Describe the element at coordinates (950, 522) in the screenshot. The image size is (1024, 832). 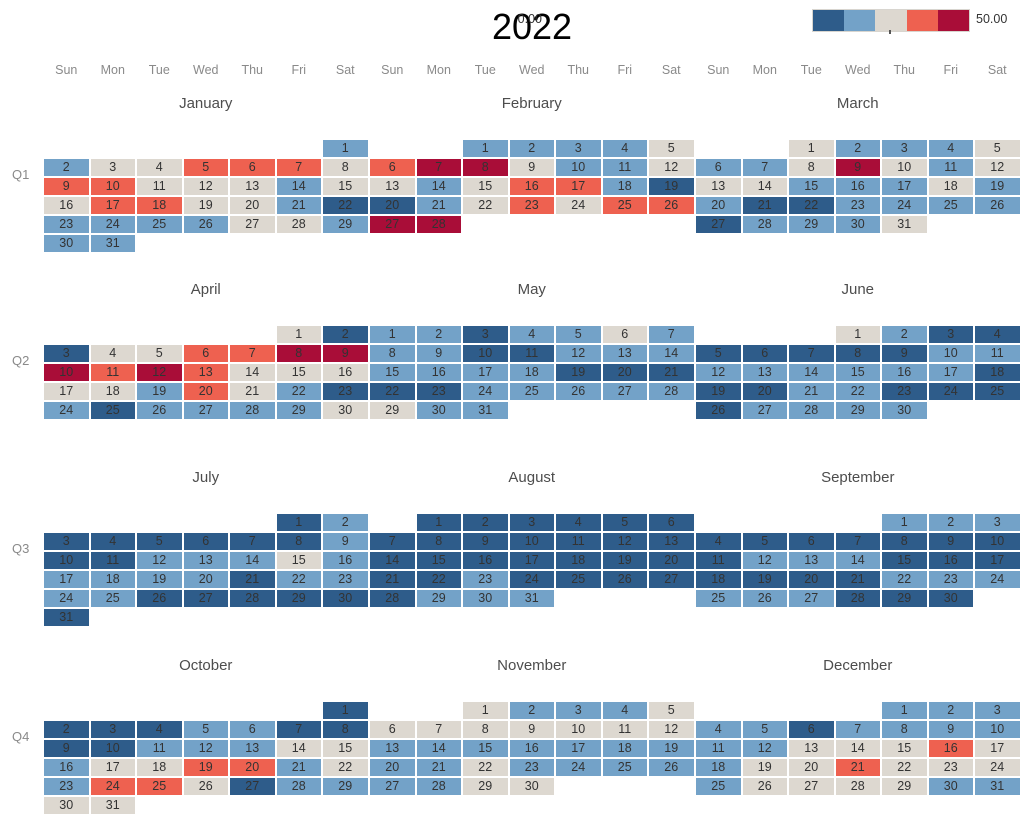
I see `day-cell-september-2: 2` at that location.